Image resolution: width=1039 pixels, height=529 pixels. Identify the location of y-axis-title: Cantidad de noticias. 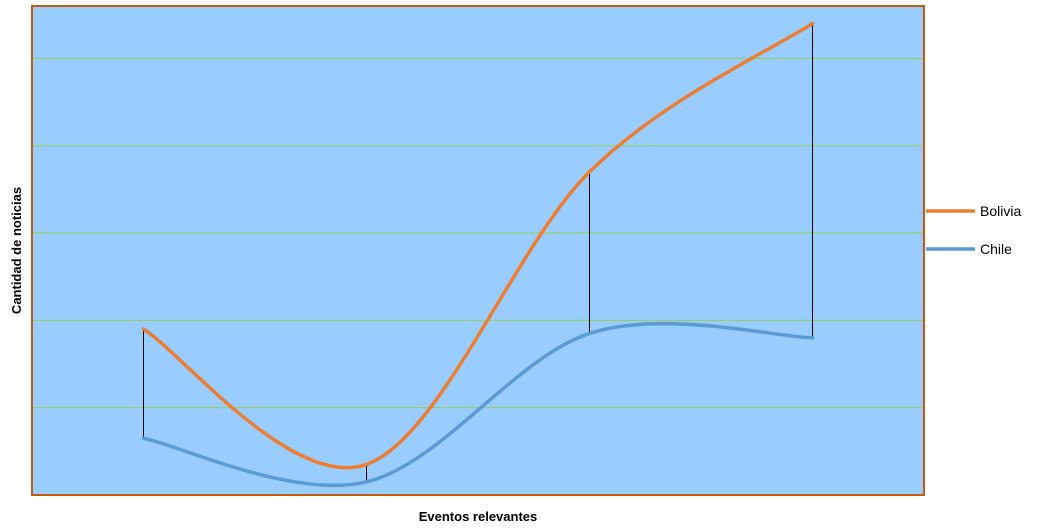
(16, 250).